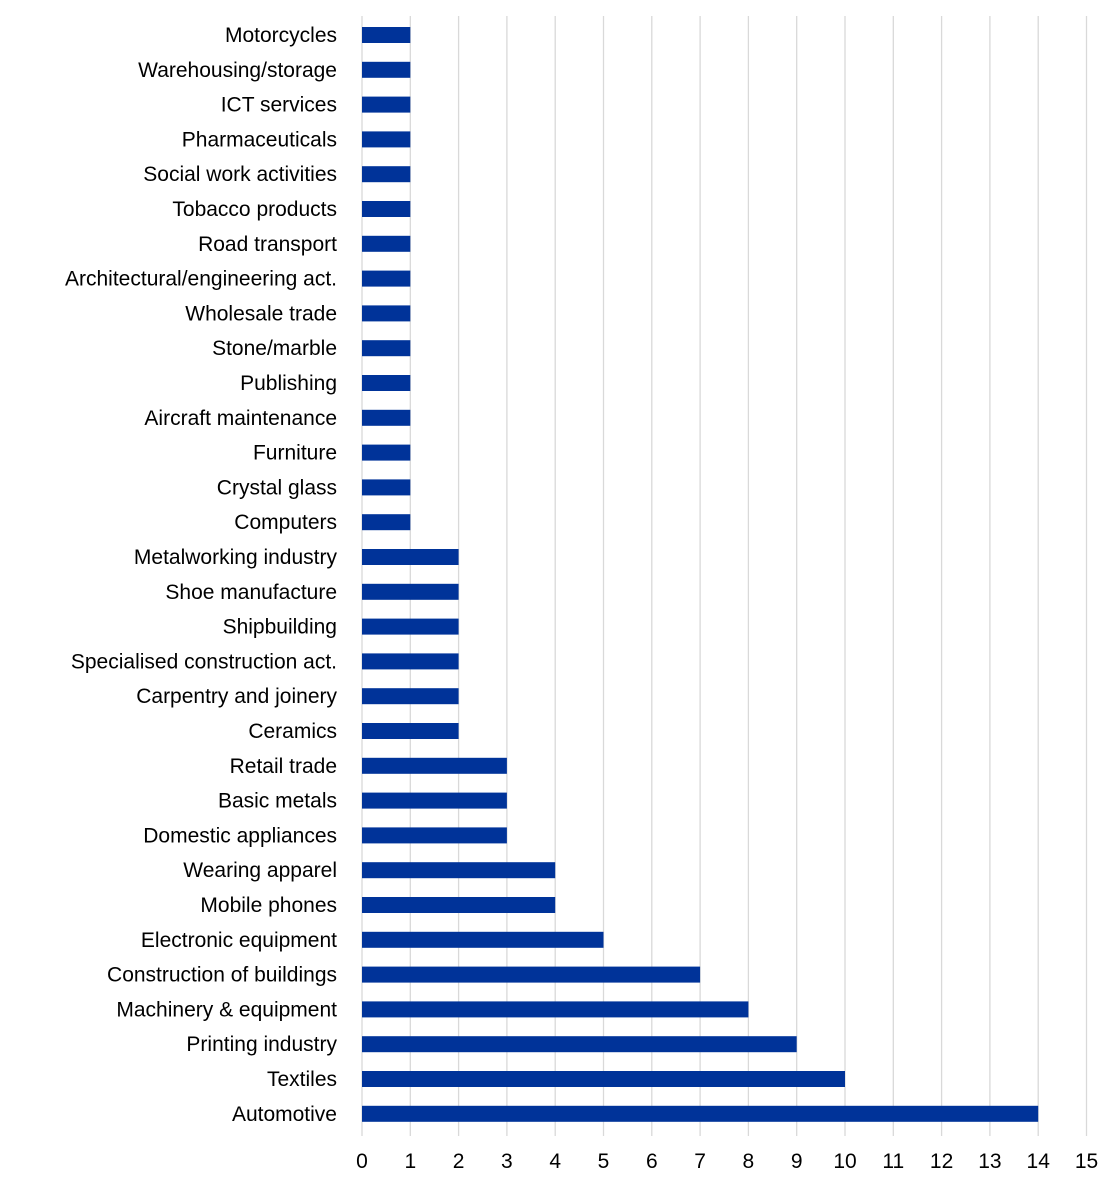 This screenshot has height=1180, width=1101. Describe the element at coordinates (240, 418) in the screenshot. I see `category-label: Aircraft maintenance` at that location.